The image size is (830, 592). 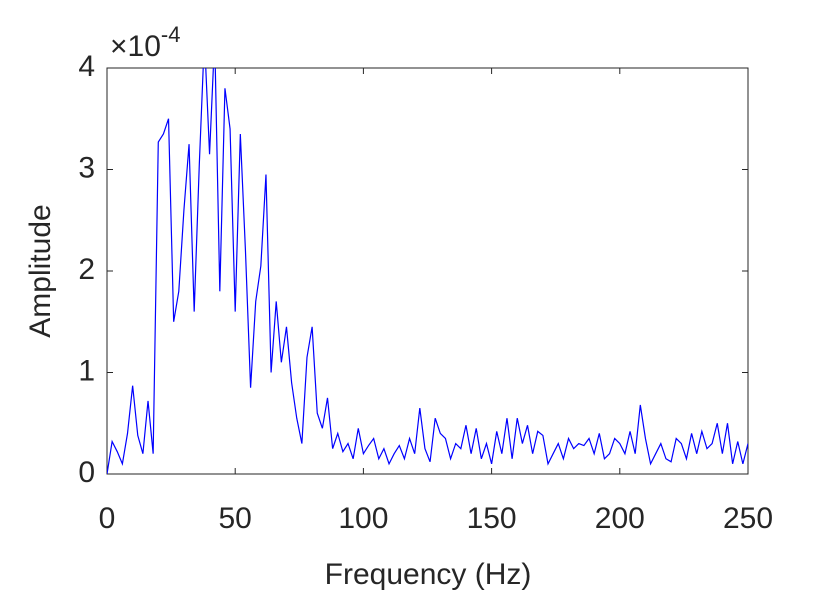 I want to click on x-tick-label: 50, so click(x=235, y=518).